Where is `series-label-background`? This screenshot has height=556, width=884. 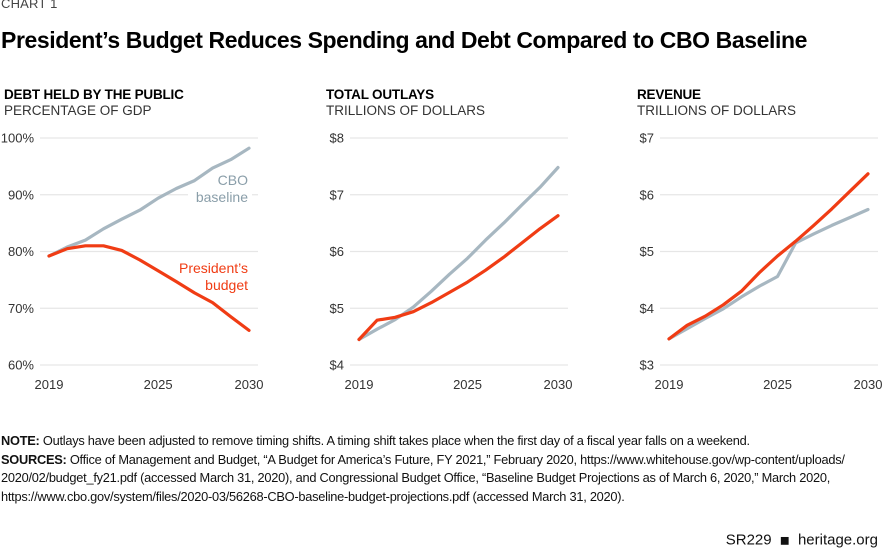 series-label-background is located at coordinates (220, 277).